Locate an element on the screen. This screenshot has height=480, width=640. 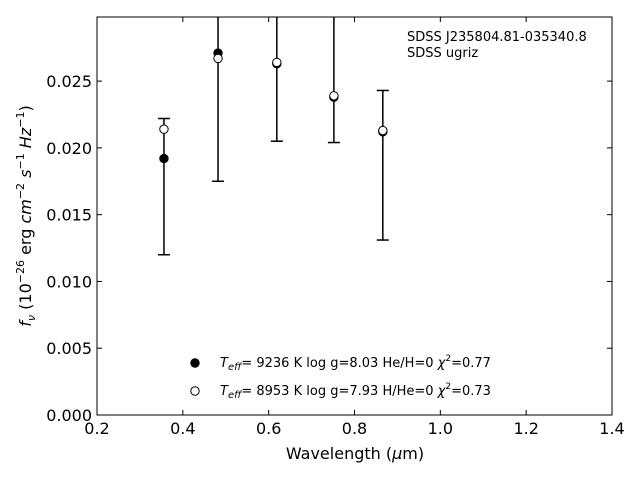
x-tick-label: 0.8 is located at coordinates (354, 428).